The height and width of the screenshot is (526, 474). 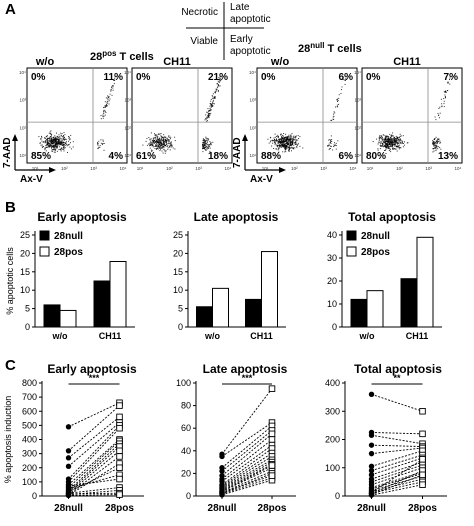 I want to click on group-header-28null: 28null T cells, so click(x=330, y=48).